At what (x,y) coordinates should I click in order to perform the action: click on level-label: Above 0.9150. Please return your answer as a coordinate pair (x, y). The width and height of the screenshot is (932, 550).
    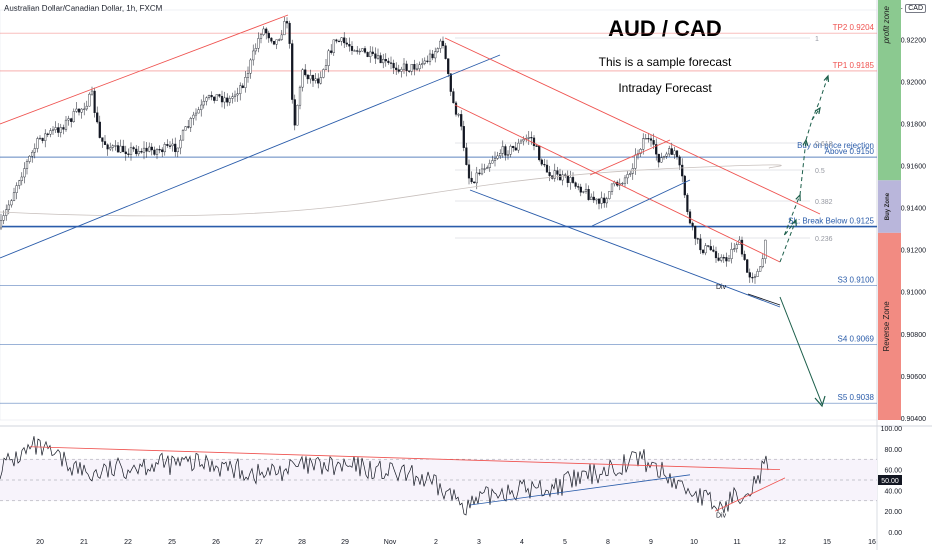
    Looking at the image, I should click on (850, 151).